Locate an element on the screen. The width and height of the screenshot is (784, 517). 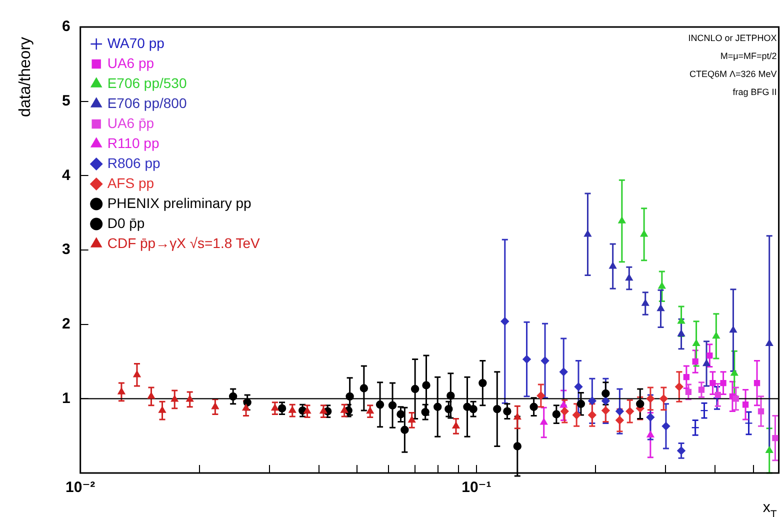
y-tick-label: 2 is located at coordinates (66, 323).